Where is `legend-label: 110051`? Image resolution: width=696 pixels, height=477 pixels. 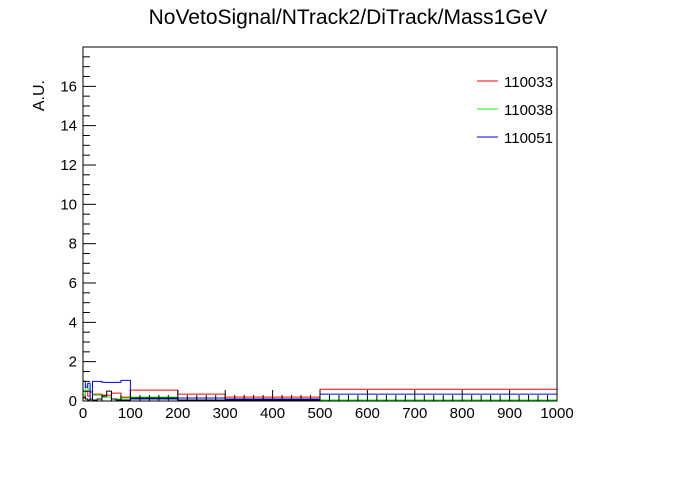 legend-label: 110051 is located at coordinates (528, 138).